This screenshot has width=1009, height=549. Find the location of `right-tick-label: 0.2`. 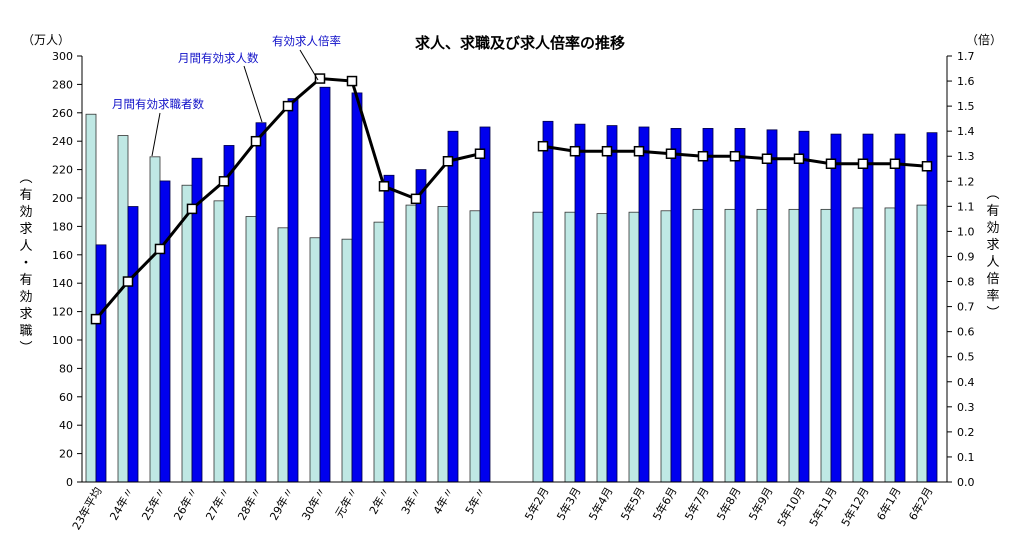

right-tick-label: 0.2 is located at coordinates (966, 432).